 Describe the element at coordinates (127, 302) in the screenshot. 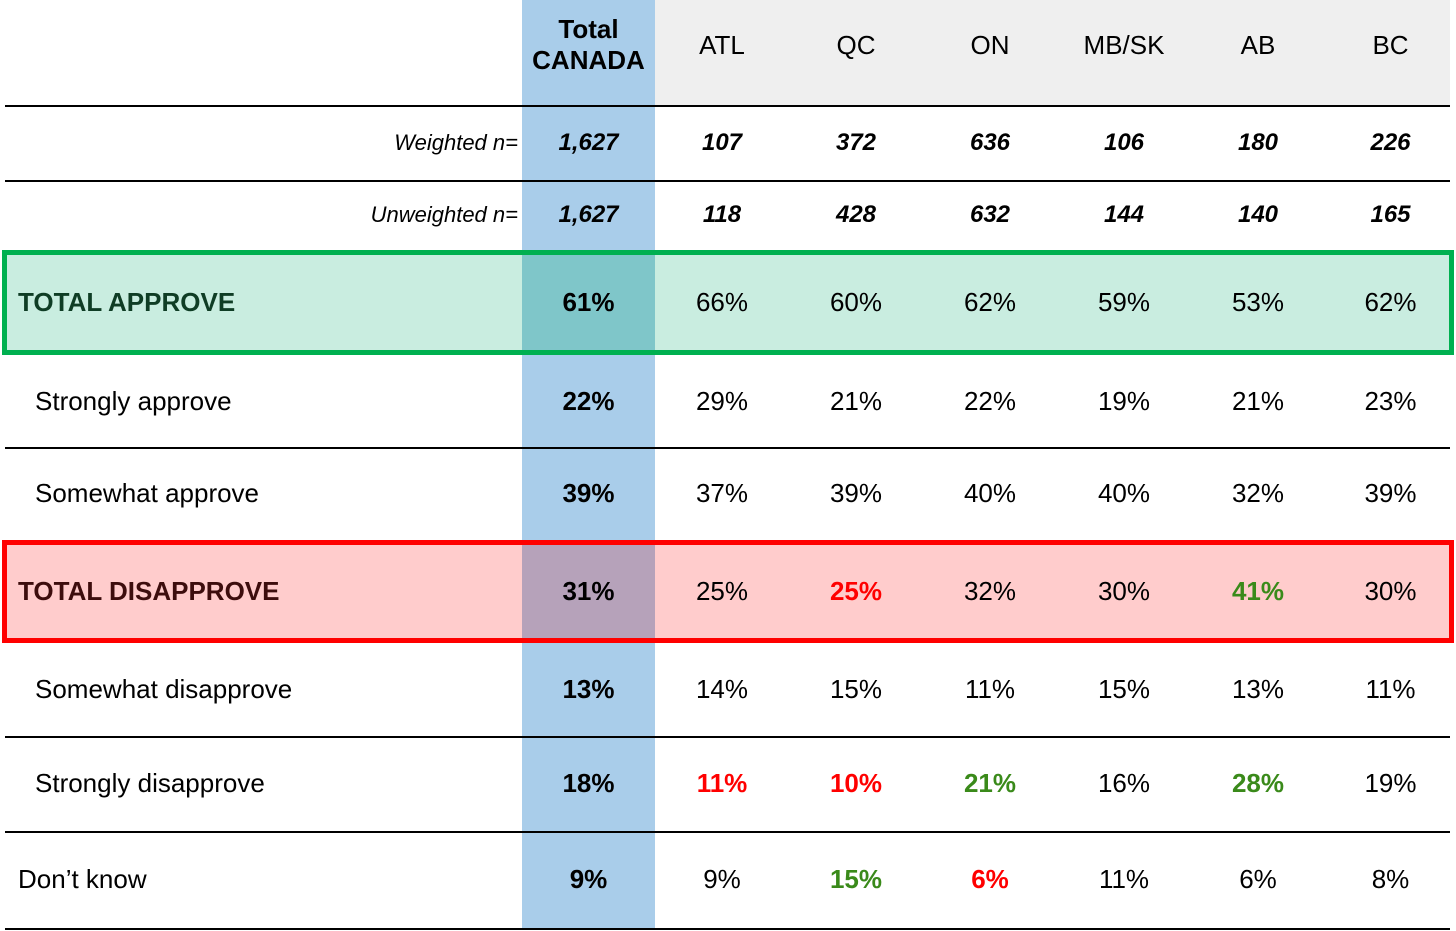

I see `row-label: TOTAL APPROVE` at that location.